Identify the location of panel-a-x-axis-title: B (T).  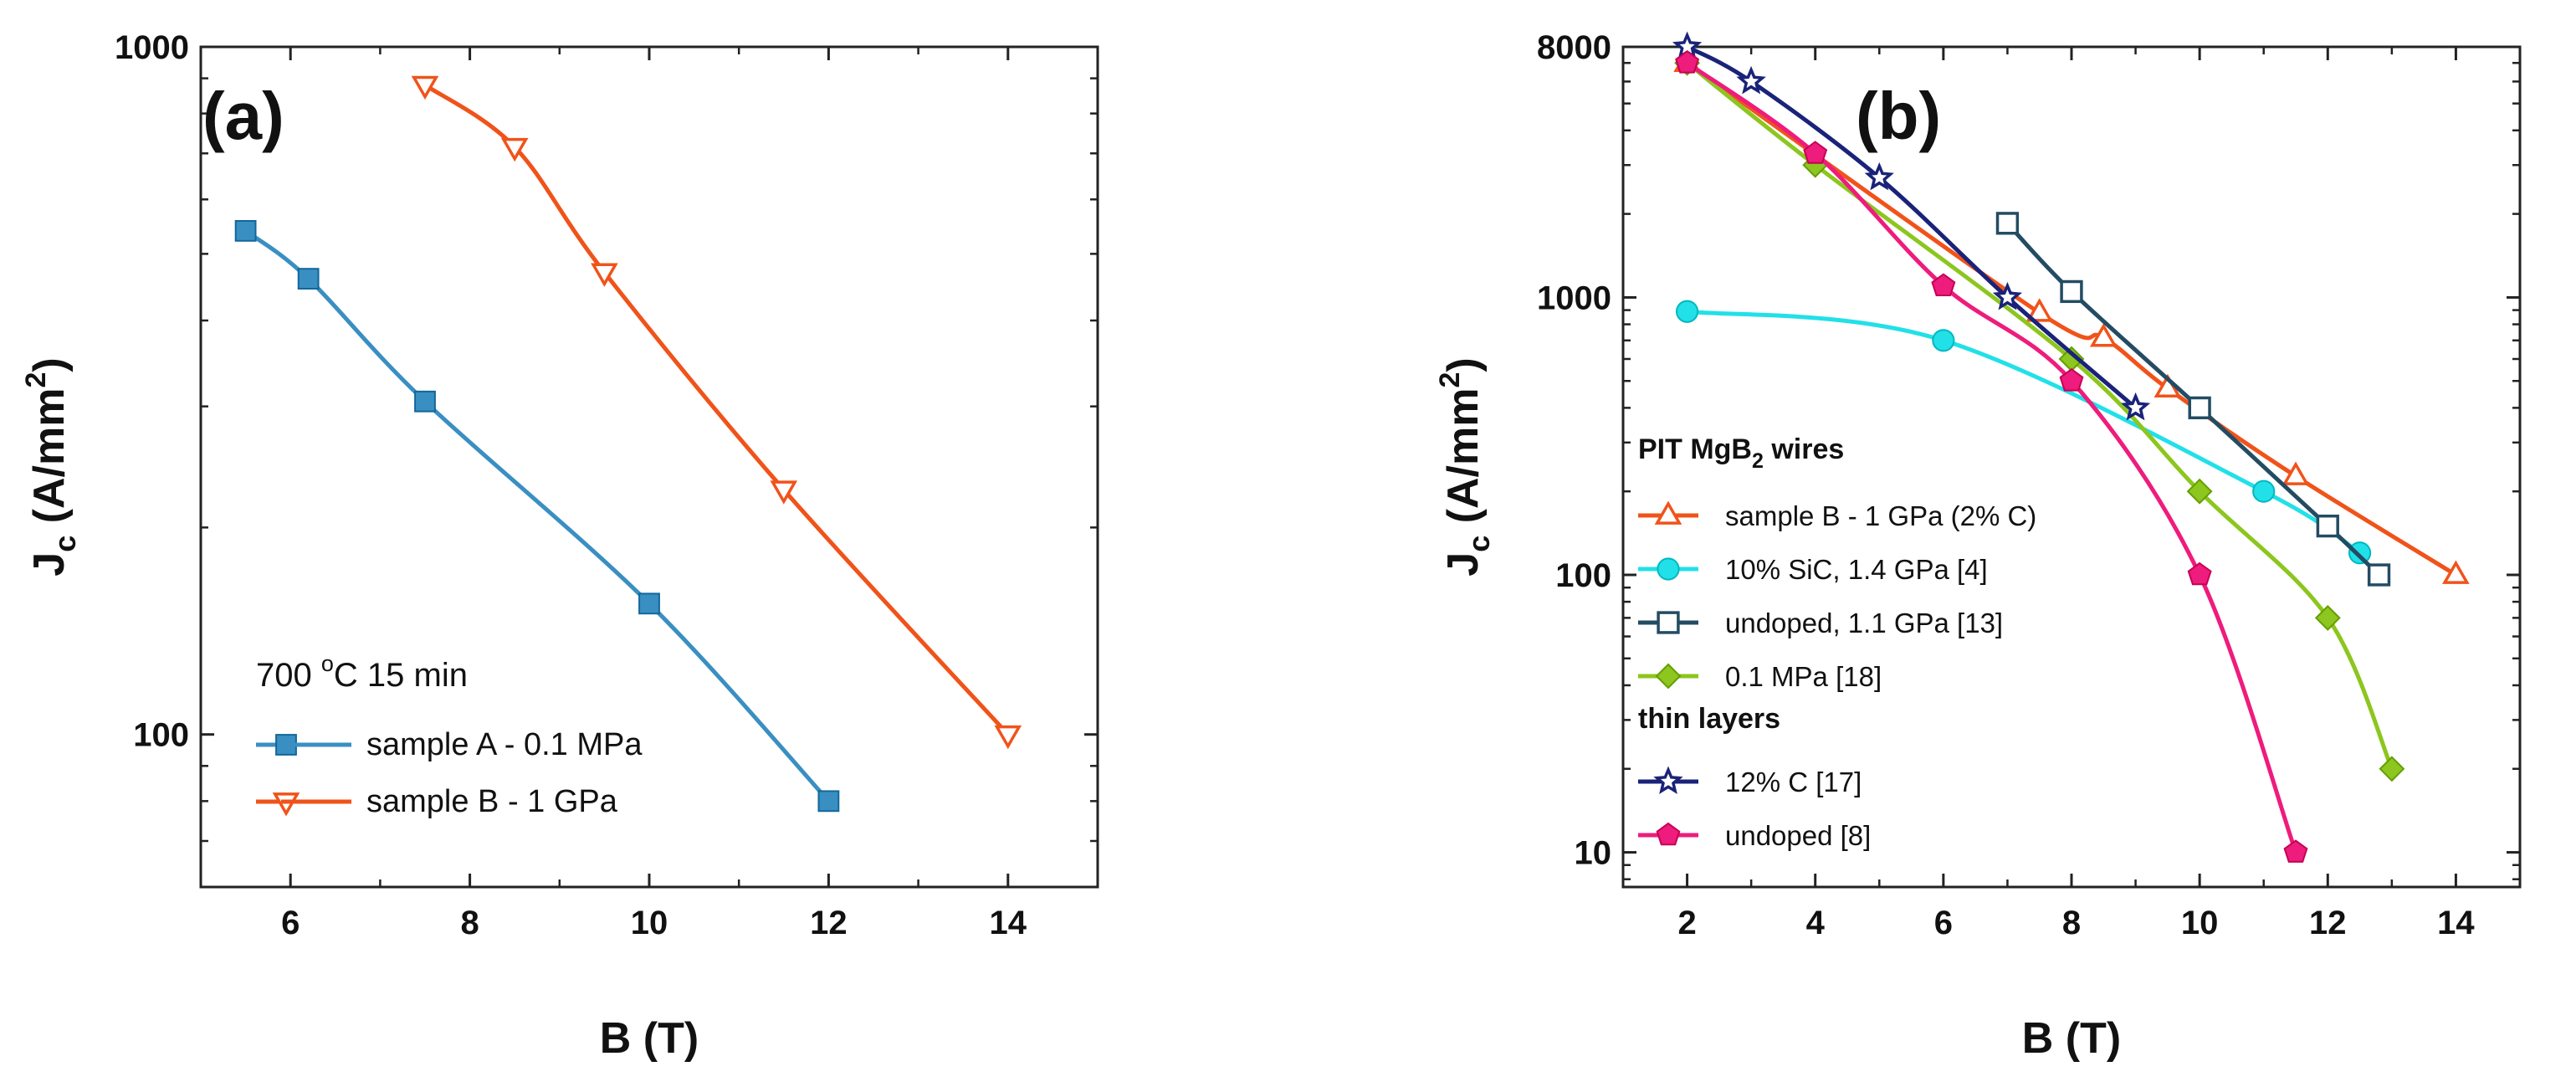
(649, 1038).